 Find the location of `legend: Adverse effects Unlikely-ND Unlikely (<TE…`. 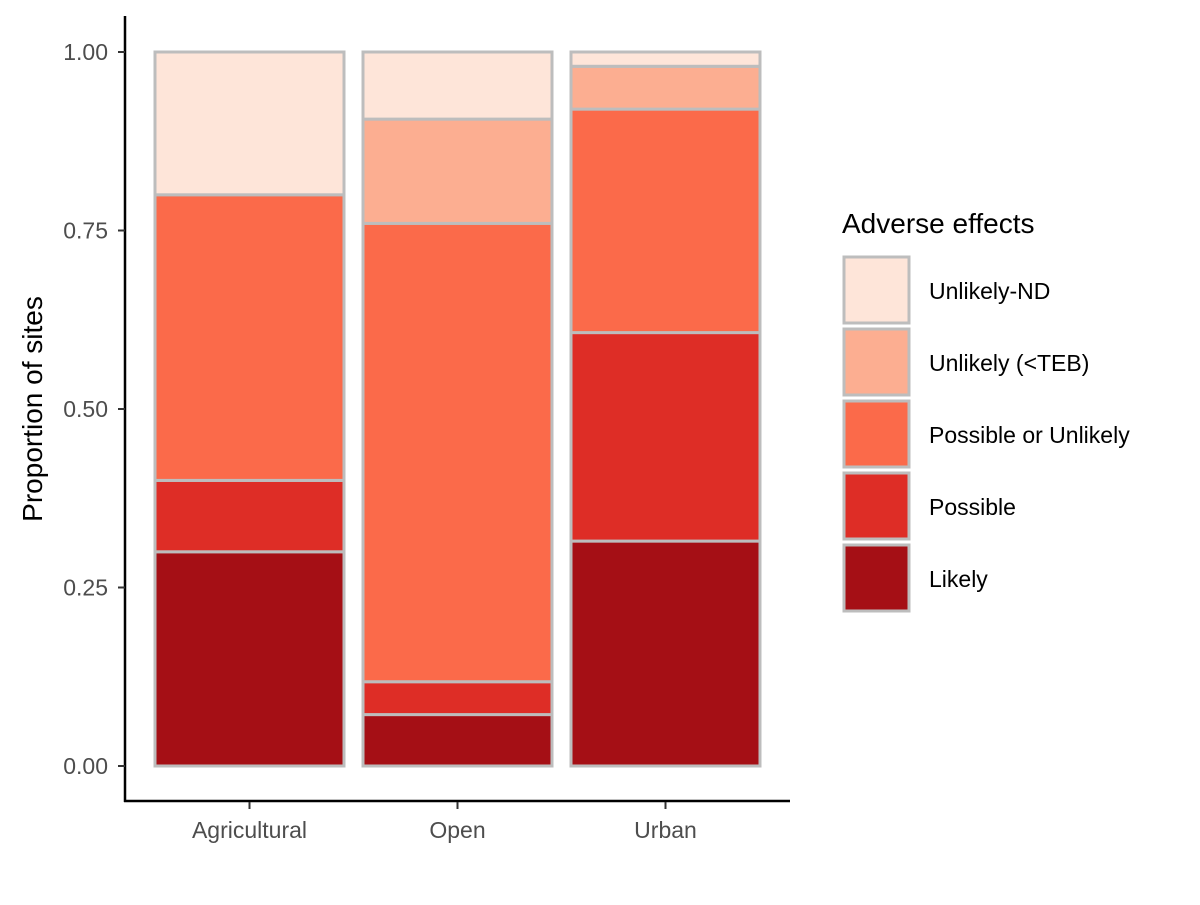

legend: Adverse effects Unlikely-ND Unlikely (<TE… is located at coordinates (986, 410).